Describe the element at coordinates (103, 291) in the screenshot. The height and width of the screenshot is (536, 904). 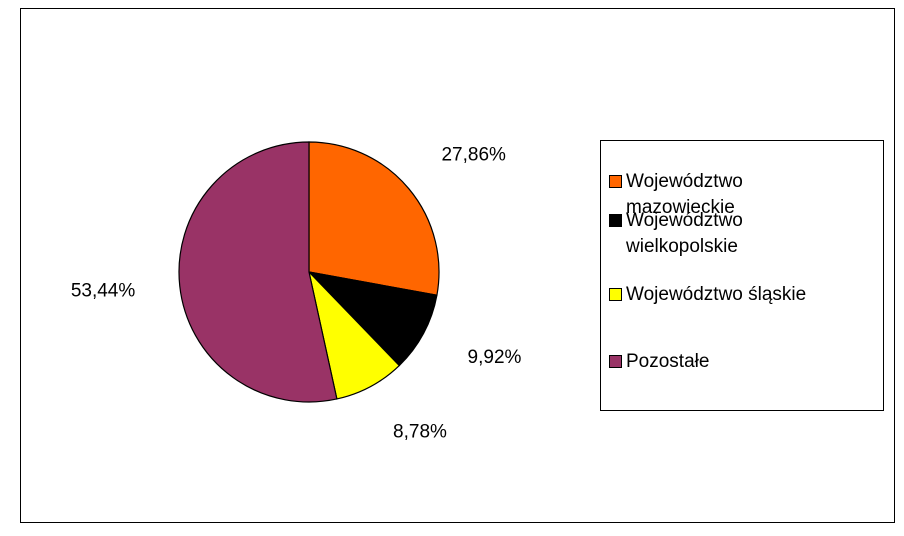
I see `data-label: 53,44%` at that location.